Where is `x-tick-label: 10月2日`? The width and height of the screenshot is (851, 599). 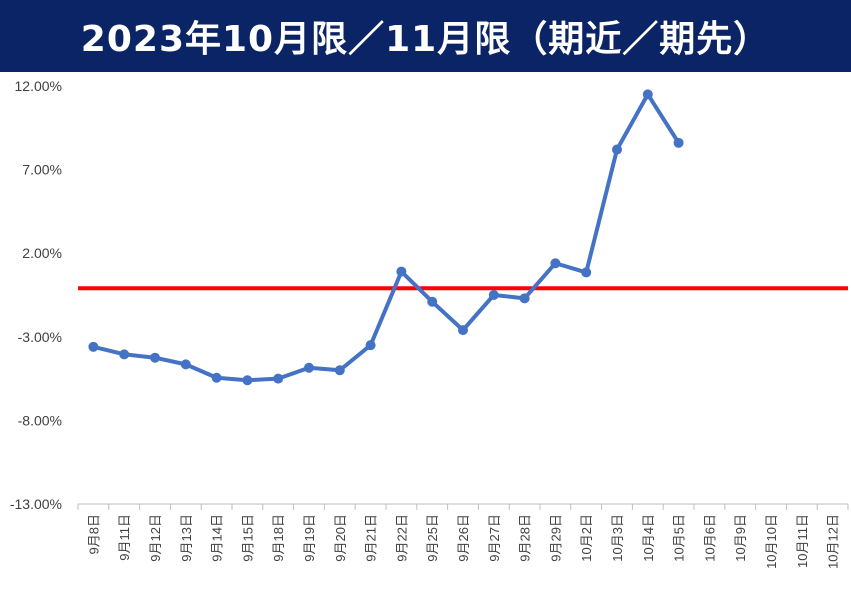
x-tick-label: 10月2日 is located at coordinates (586, 538).